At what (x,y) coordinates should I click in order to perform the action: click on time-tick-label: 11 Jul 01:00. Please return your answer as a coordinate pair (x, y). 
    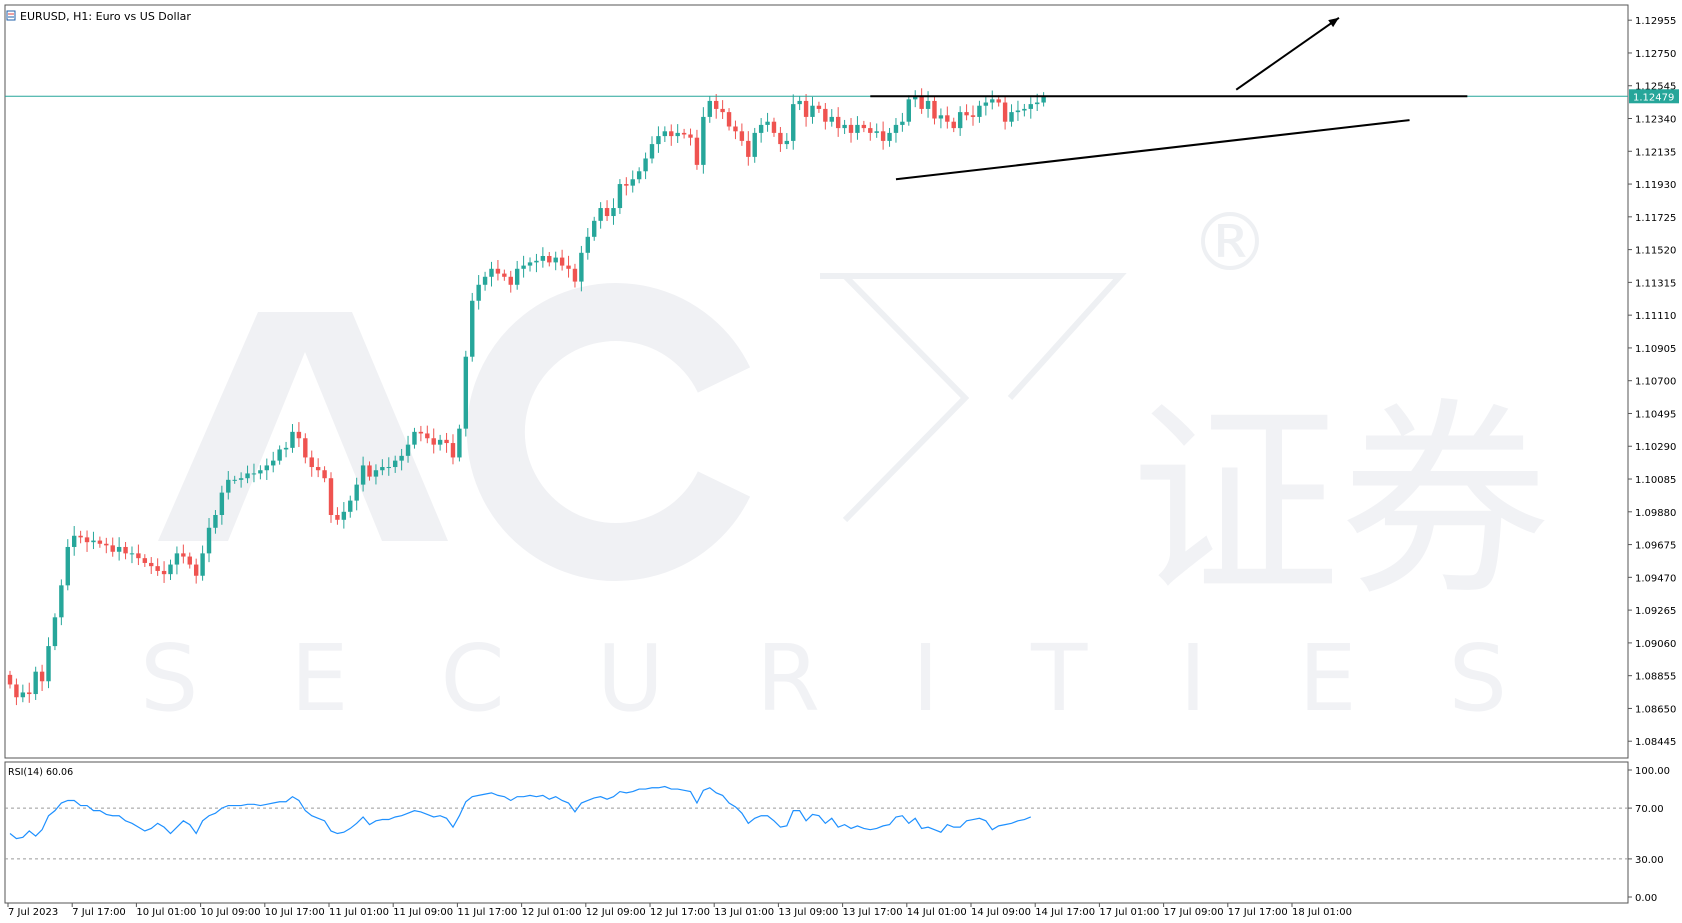
    Looking at the image, I should click on (359, 912).